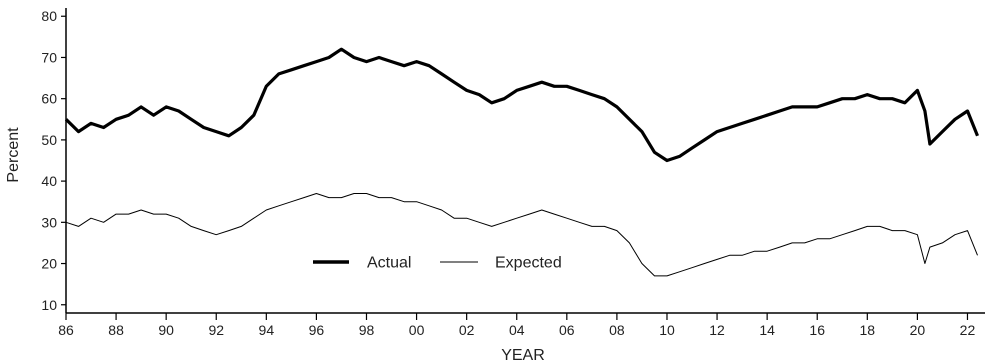  Describe the element at coordinates (116, 330) in the screenshot. I see `x-tick-label-1988: 88` at that location.